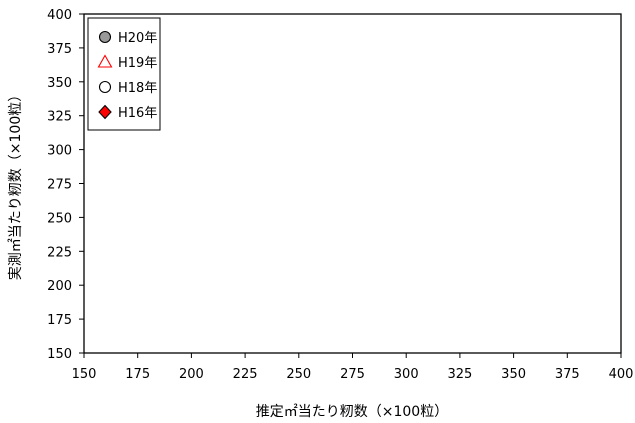  I want to click on x-tick-label: 150, so click(84, 374).